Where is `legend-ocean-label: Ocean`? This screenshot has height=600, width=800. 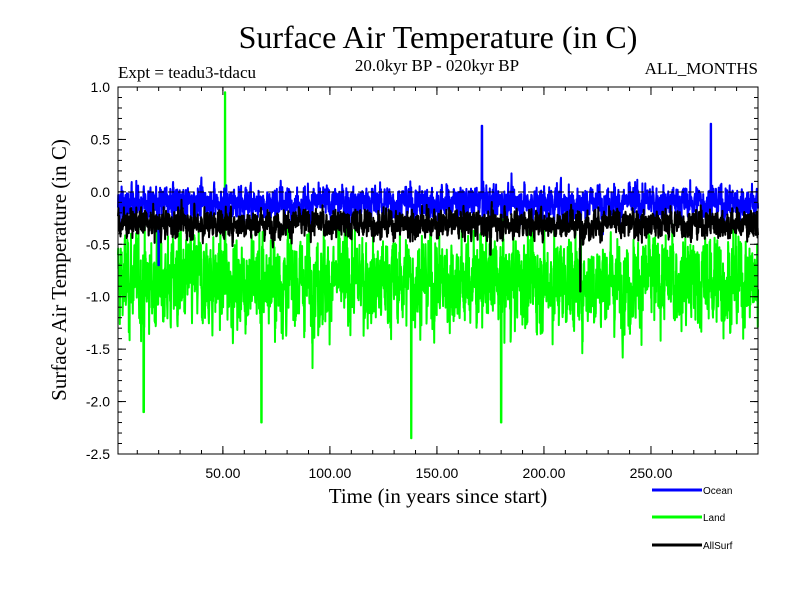 legend-ocean-label: Ocean is located at coordinates (717, 491).